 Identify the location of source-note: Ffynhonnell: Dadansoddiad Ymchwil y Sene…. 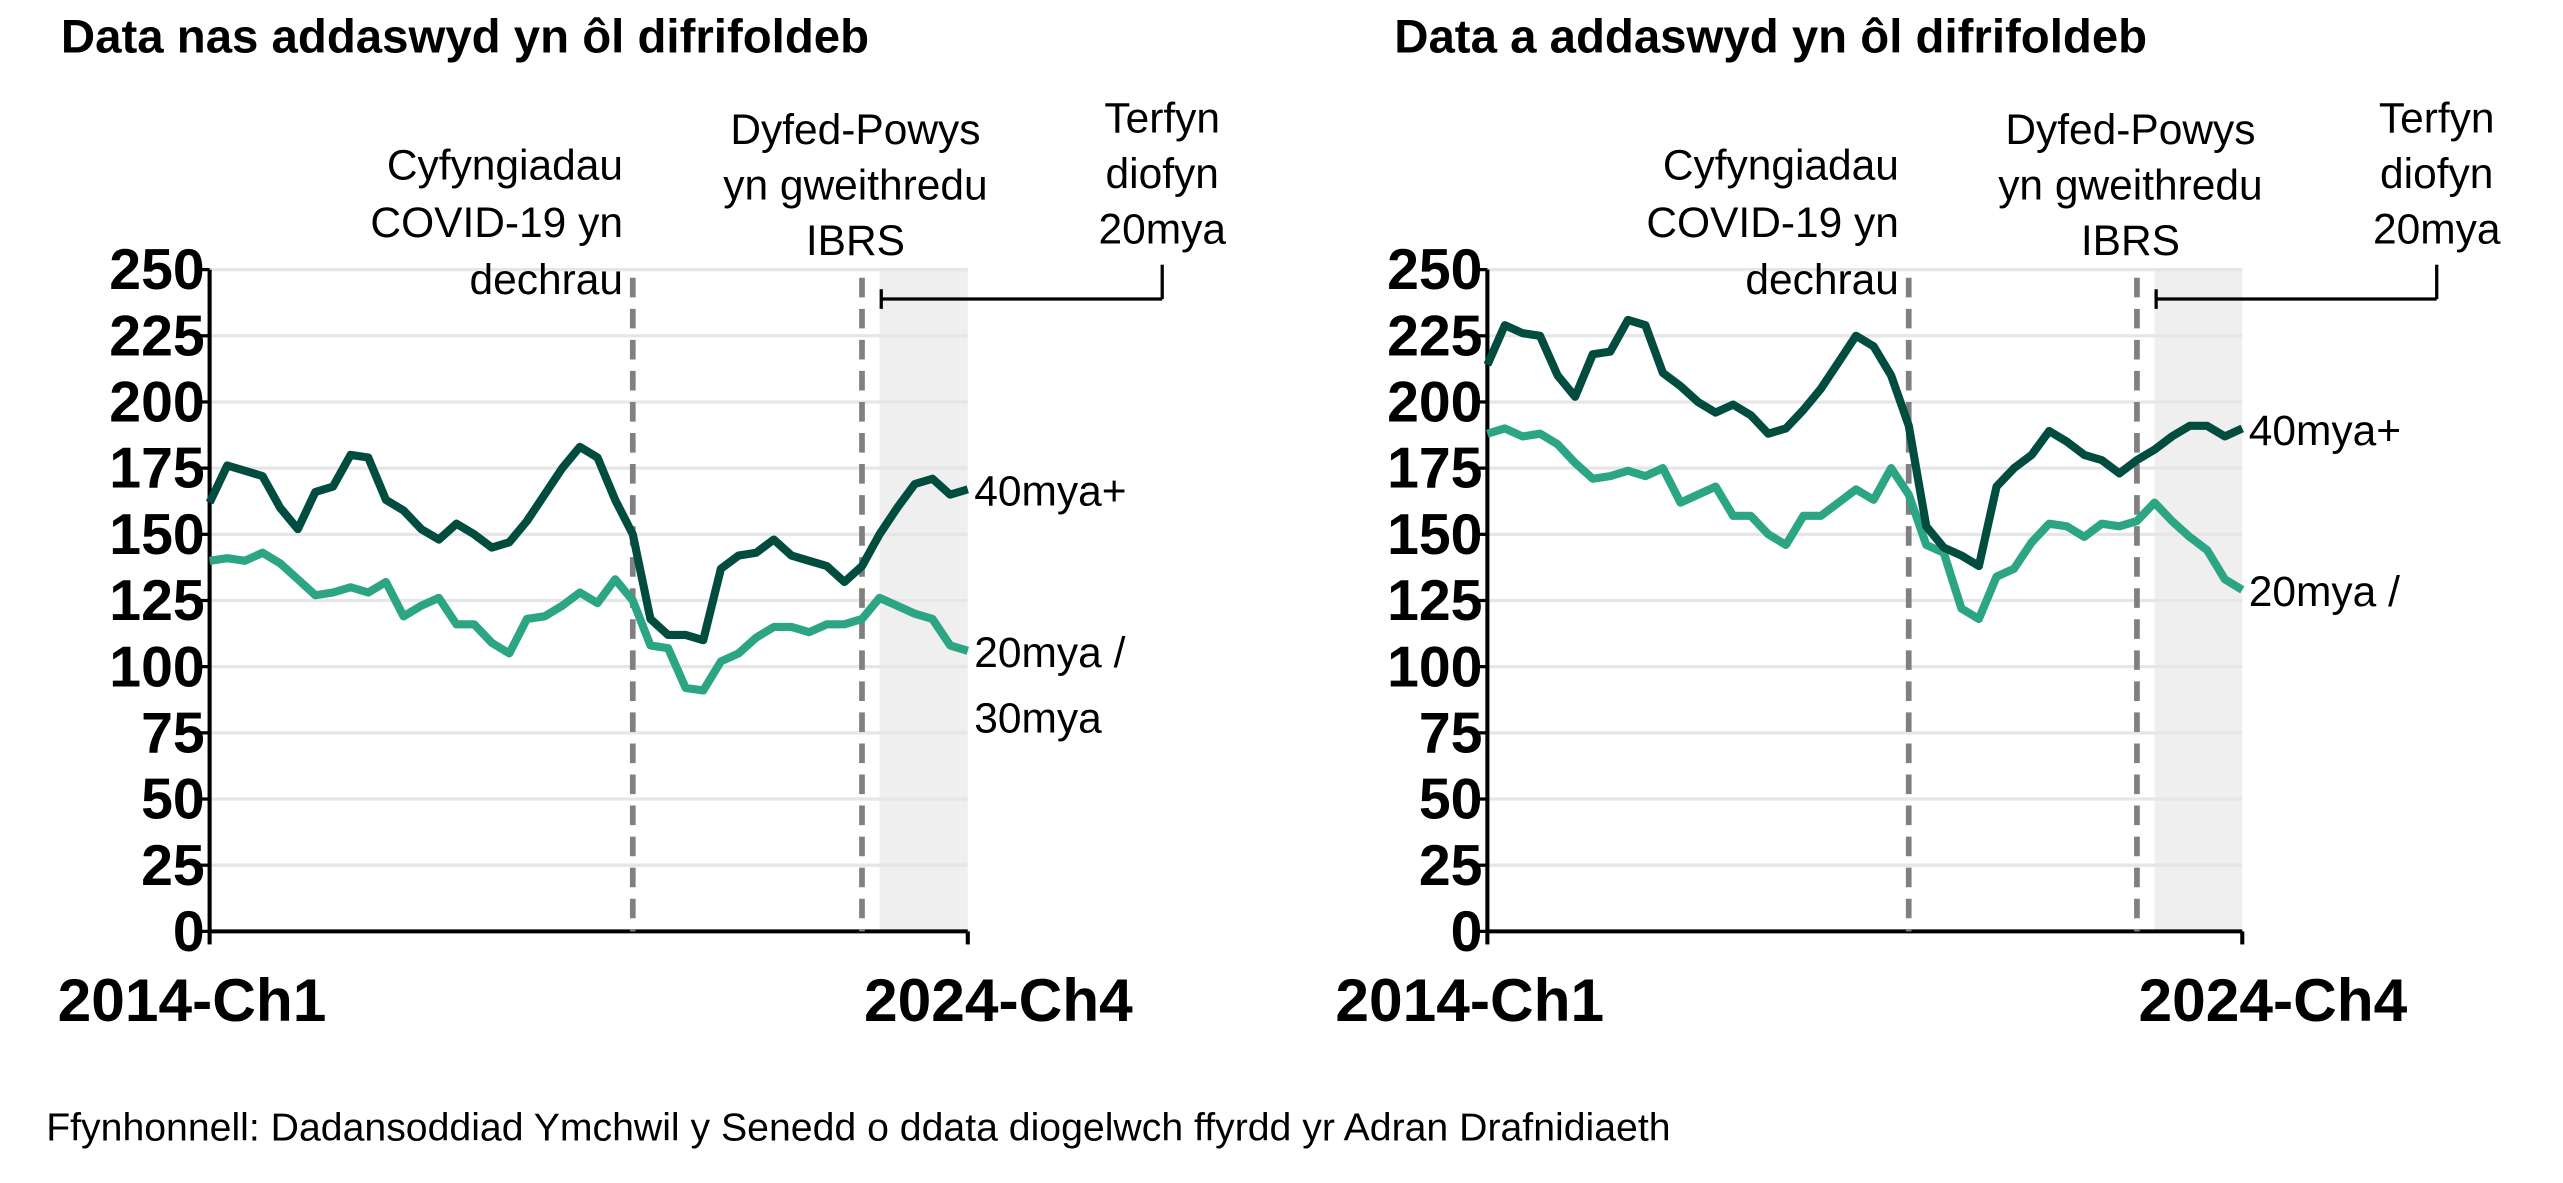
(858, 1128).